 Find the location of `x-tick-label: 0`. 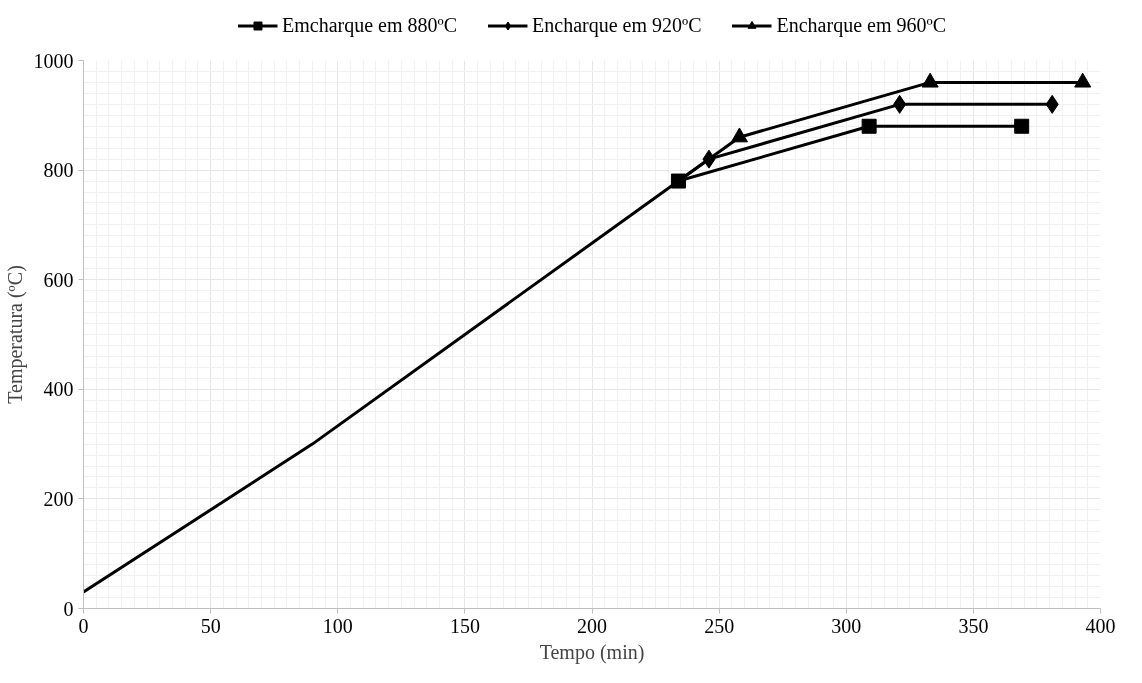

x-tick-label: 0 is located at coordinates (83, 625).